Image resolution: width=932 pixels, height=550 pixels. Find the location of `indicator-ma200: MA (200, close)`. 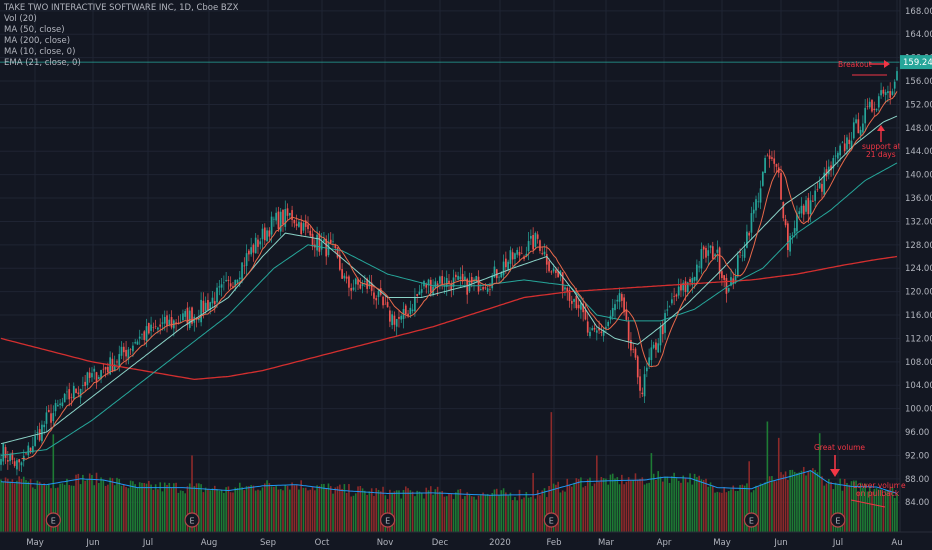

indicator-ma200: MA (200, close) is located at coordinates (37, 41).